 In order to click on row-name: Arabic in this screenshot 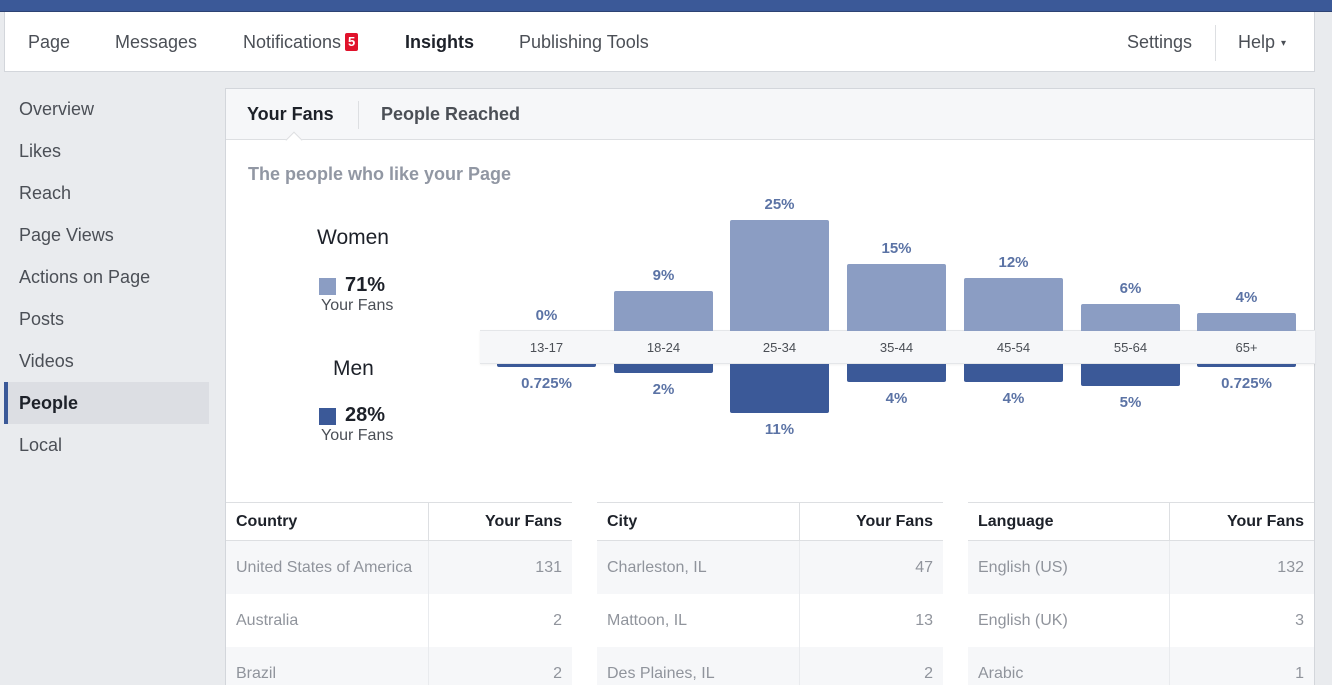, I will do `click(1001, 673)`.